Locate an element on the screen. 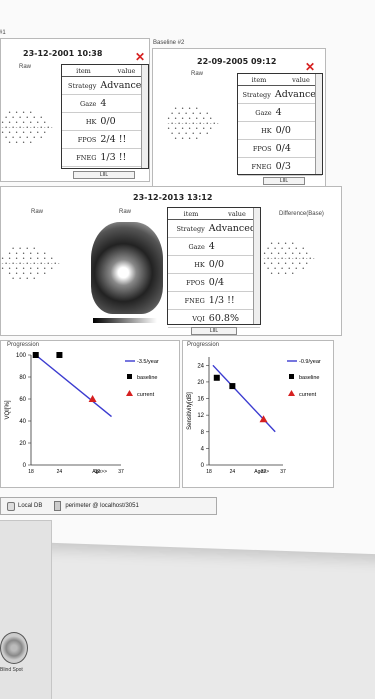  table-row: FNEG 0/3 is located at coordinates (280, 167).